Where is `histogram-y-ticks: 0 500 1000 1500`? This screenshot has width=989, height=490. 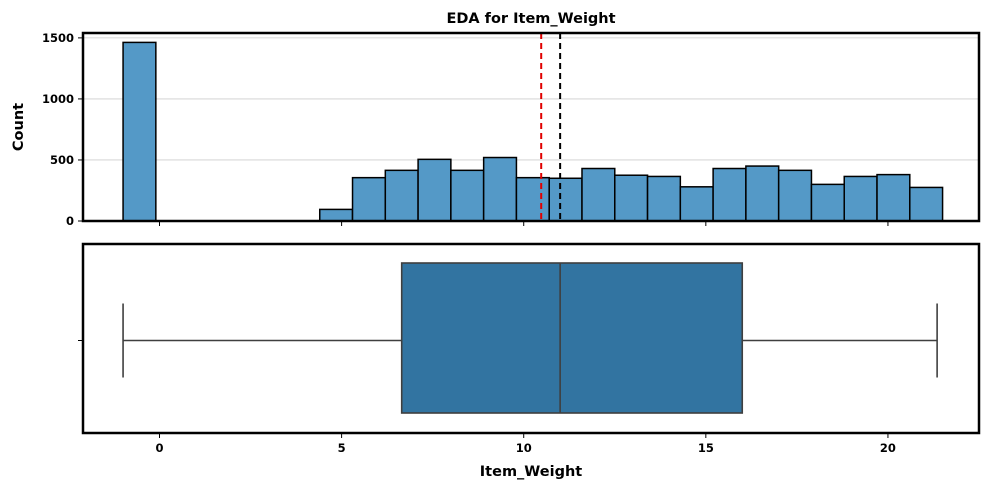 histogram-y-ticks: 0 500 1000 1500 is located at coordinates (62, 129).